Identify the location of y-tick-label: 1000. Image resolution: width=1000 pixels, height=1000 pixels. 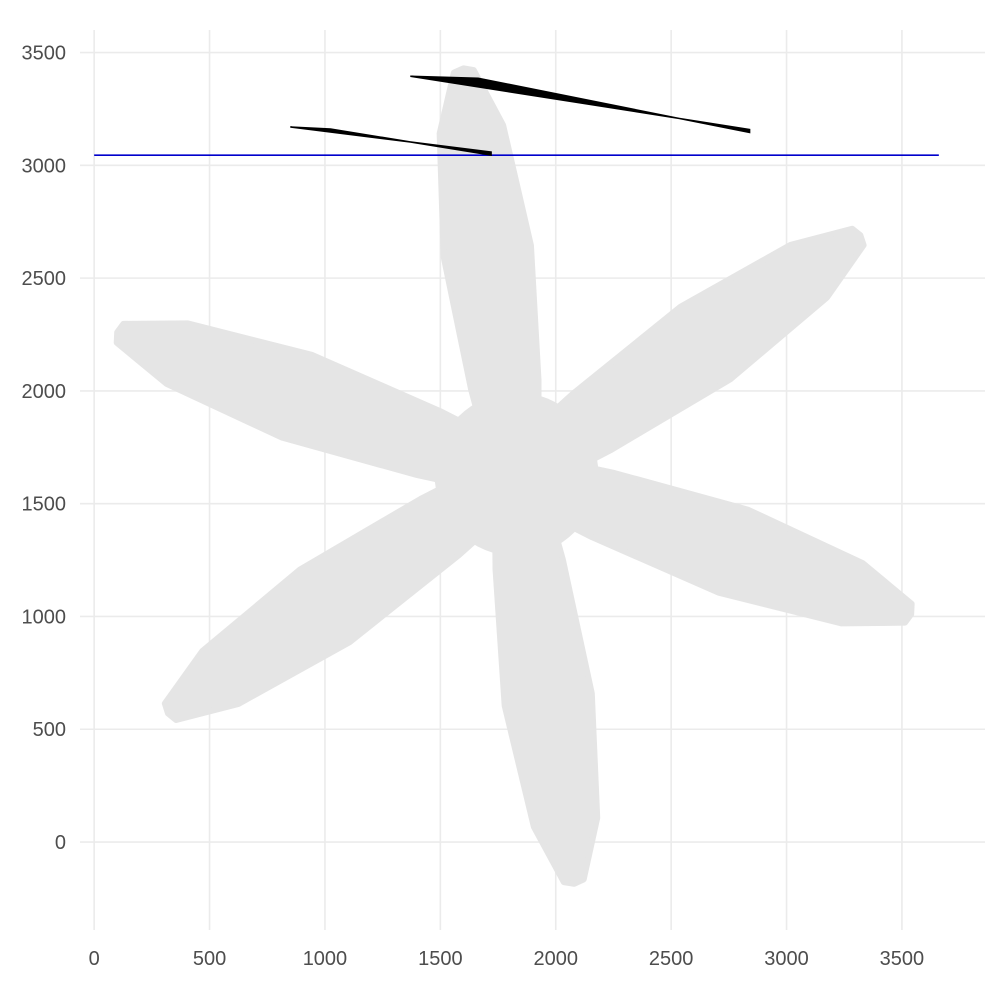
(44, 617).